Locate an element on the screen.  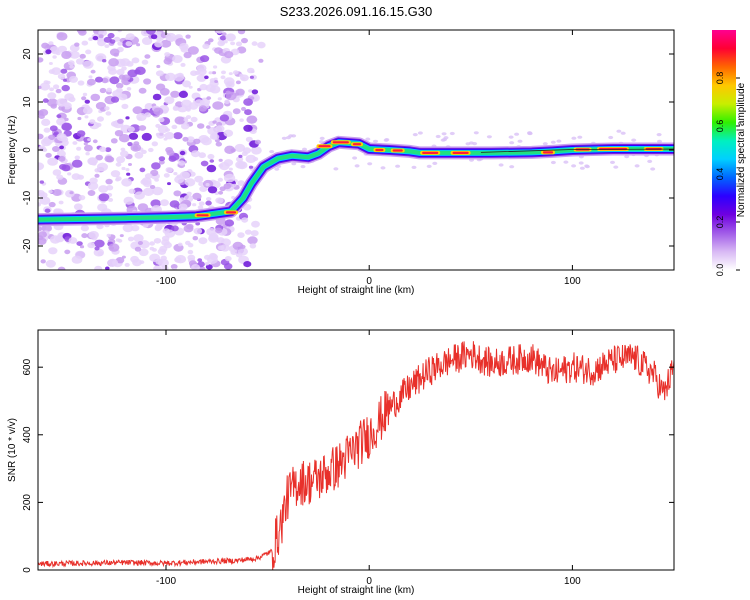
colorbar-ticks: 0.0 0.2 0.4 0.6 0.8 is located at coordinates (727, 174).